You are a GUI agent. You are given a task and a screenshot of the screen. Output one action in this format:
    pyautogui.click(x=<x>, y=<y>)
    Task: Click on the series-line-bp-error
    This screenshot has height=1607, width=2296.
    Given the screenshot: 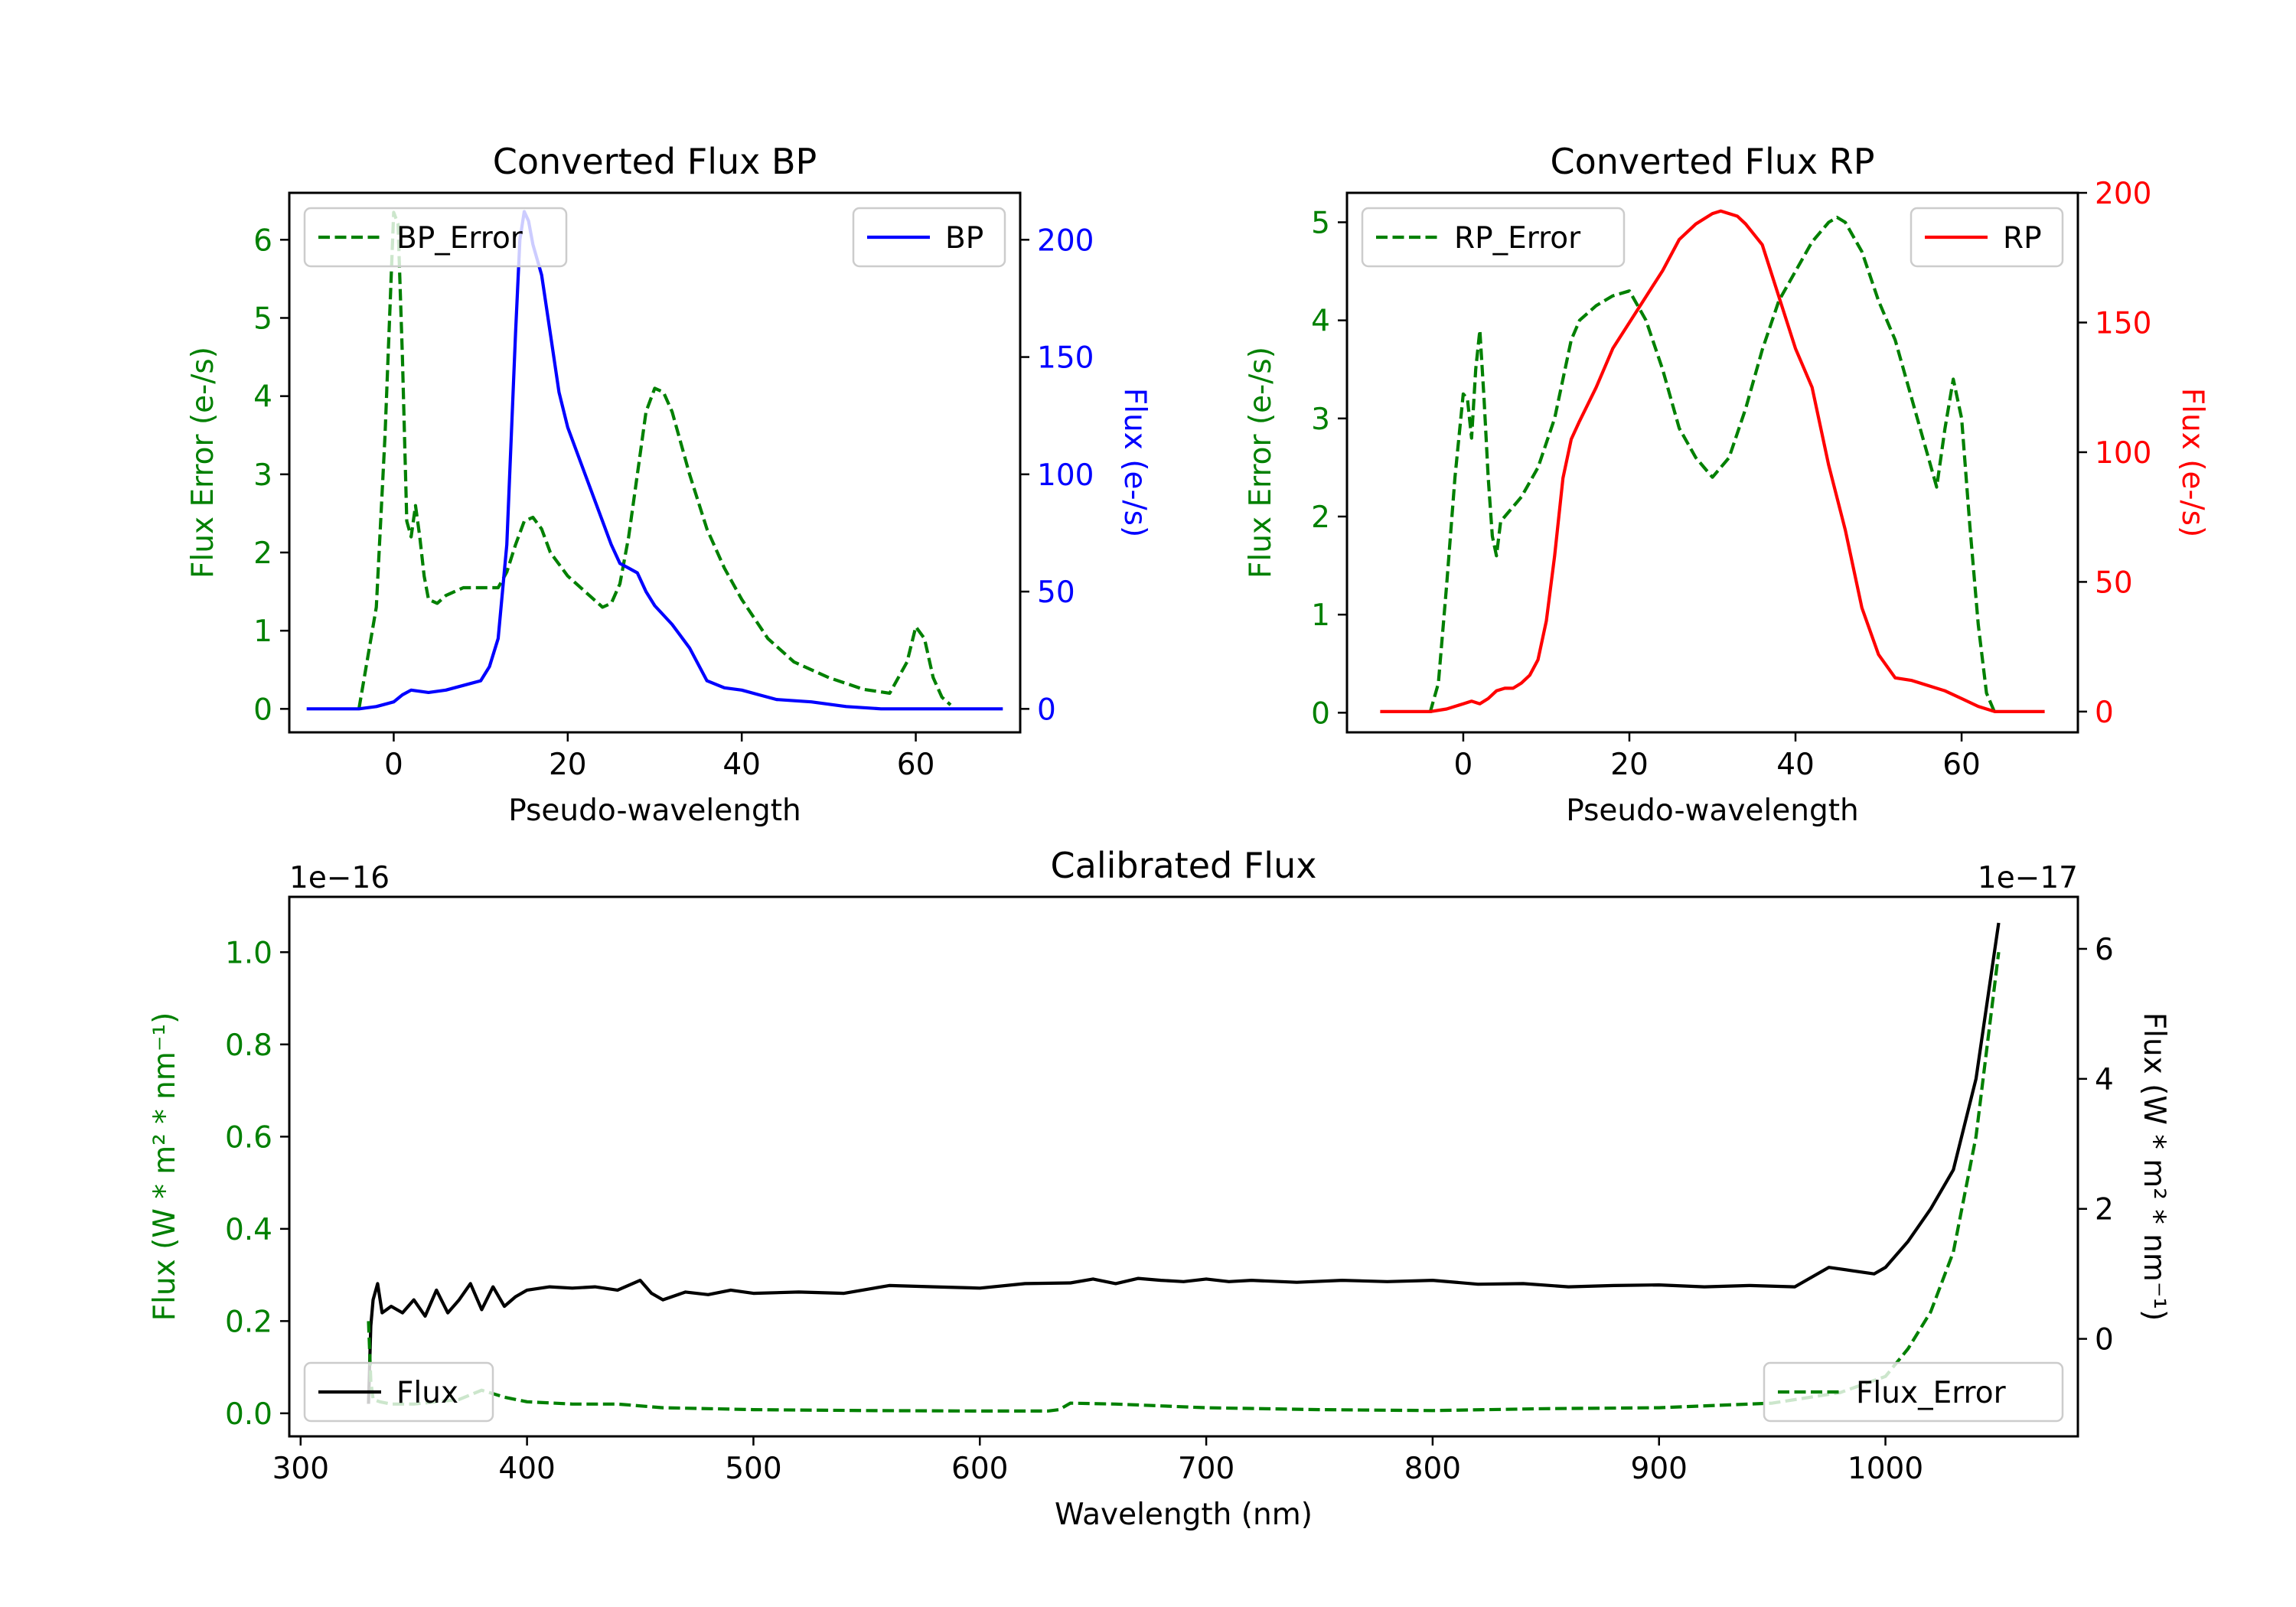 What is the action you would take?
    pyautogui.click(x=654, y=460)
    